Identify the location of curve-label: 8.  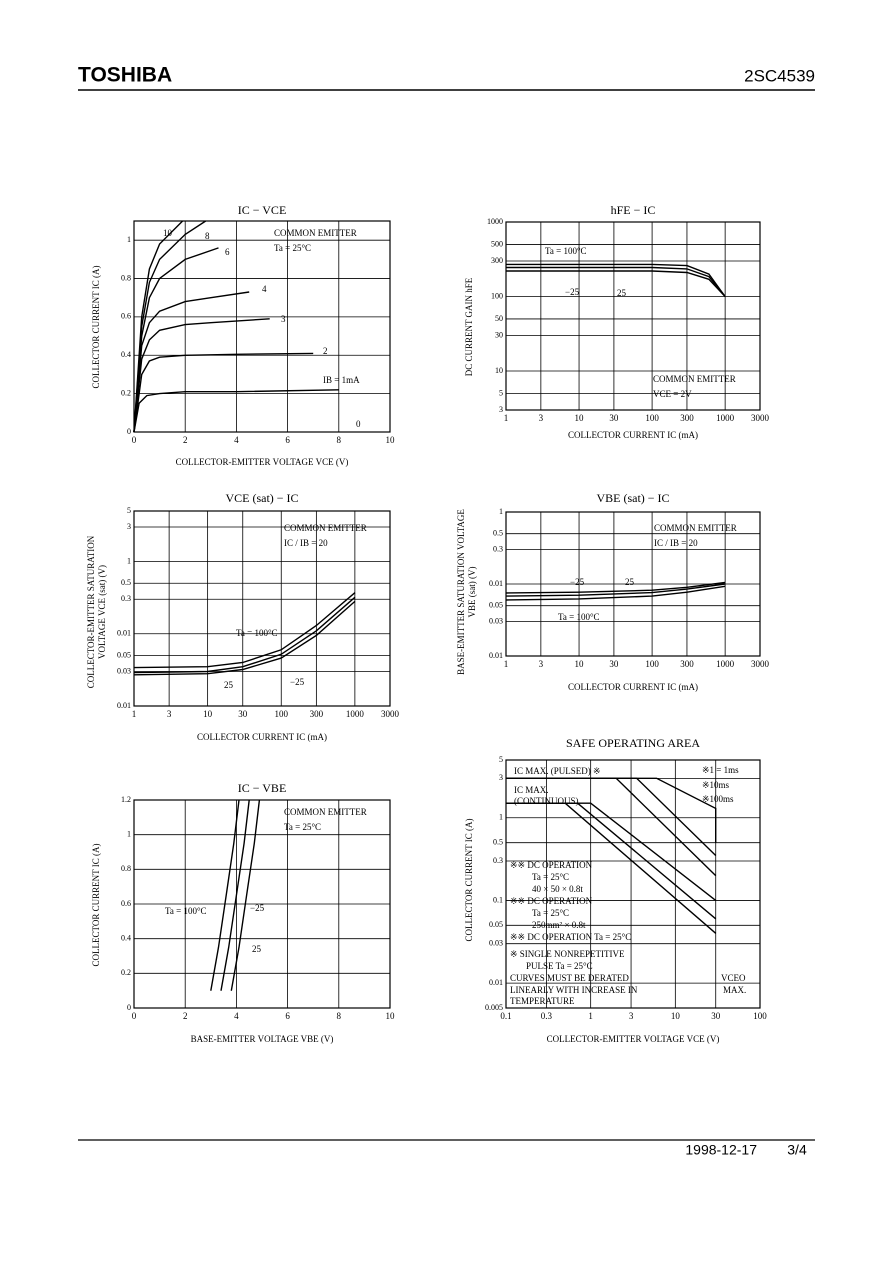
(207, 236).